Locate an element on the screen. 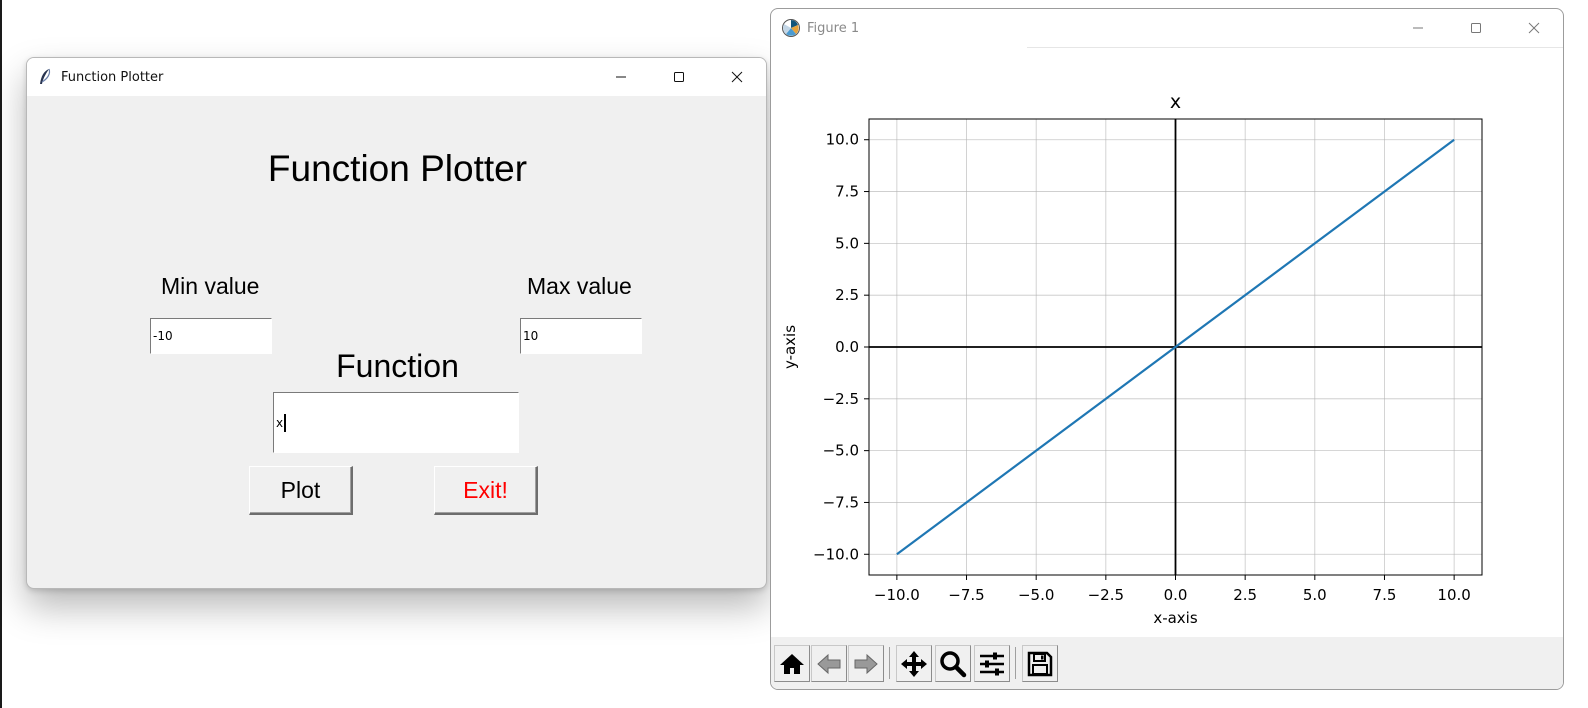 The image size is (1588, 708). x-tick-label: −10.0 is located at coordinates (897, 595).